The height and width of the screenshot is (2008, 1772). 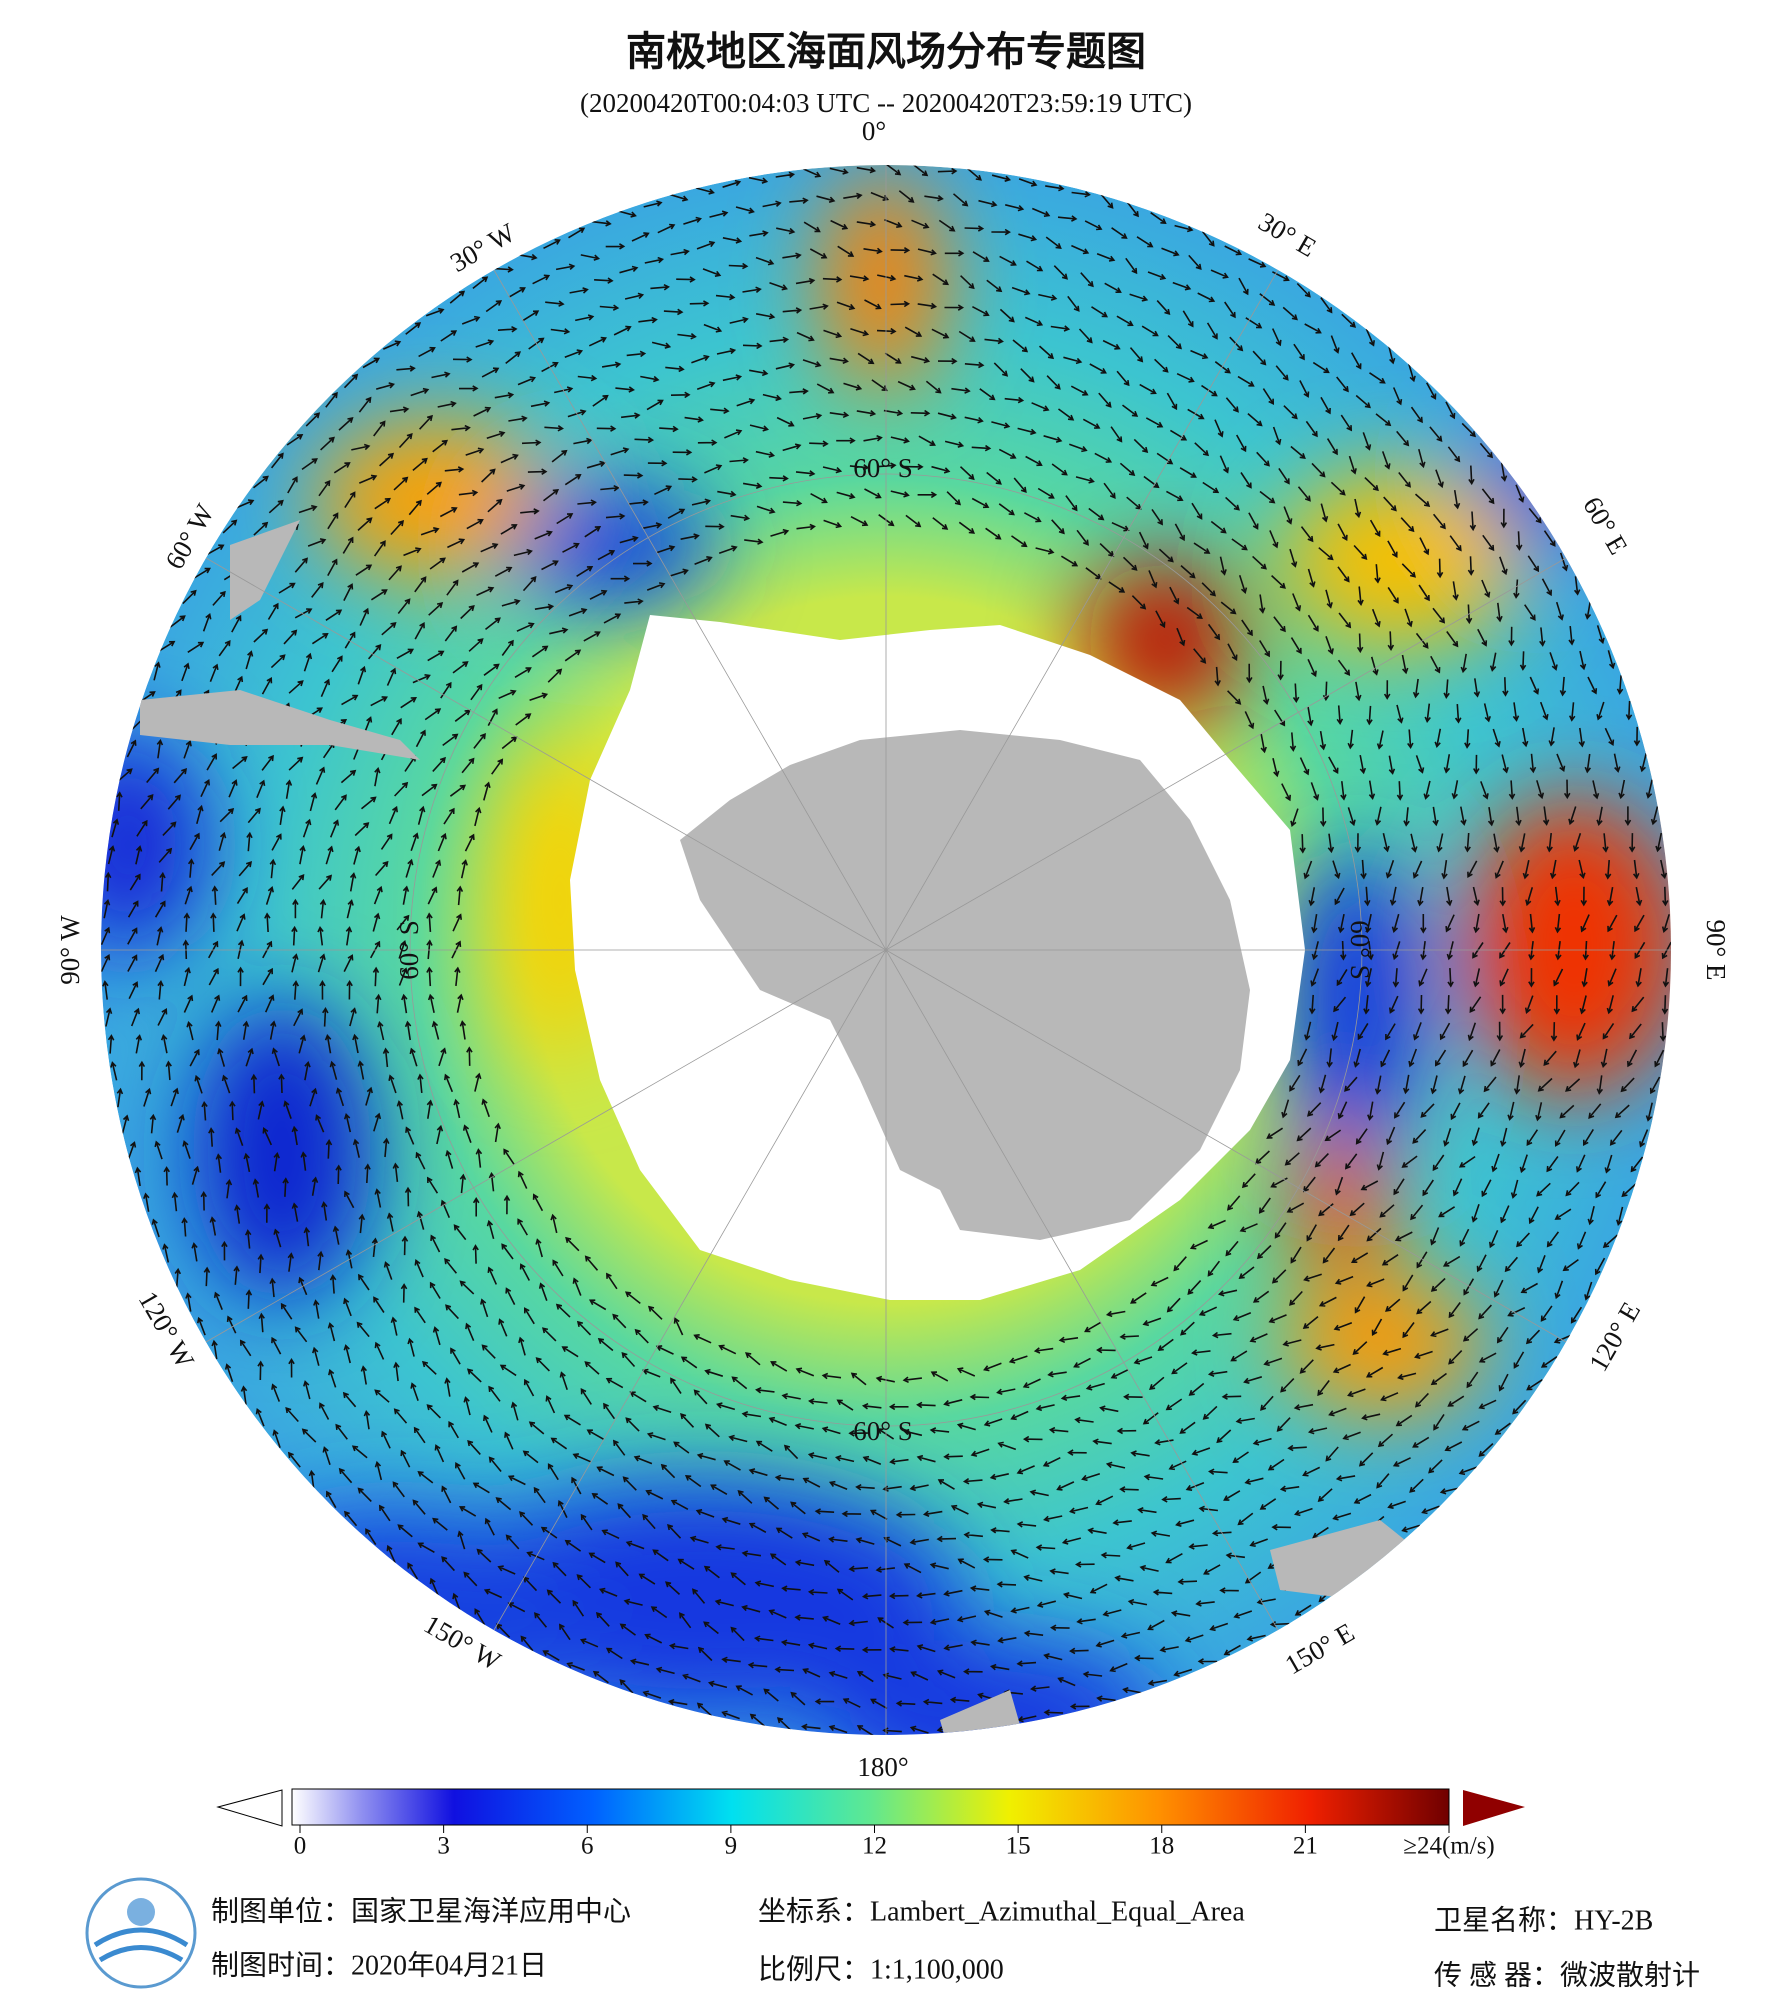 I want to click on colorbar-tick-label: ≥24(m/s), so click(x=1449, y=1846).